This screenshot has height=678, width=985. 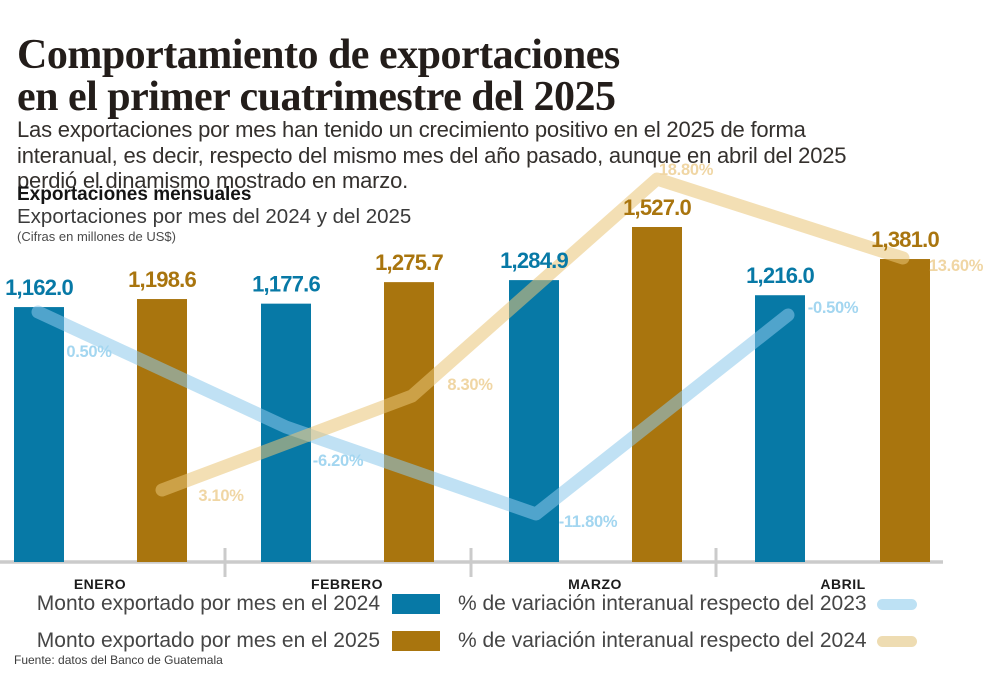 I want to click on source-note: Fuente: datos del Banco de Guatemala, so click(x=118, y=660).